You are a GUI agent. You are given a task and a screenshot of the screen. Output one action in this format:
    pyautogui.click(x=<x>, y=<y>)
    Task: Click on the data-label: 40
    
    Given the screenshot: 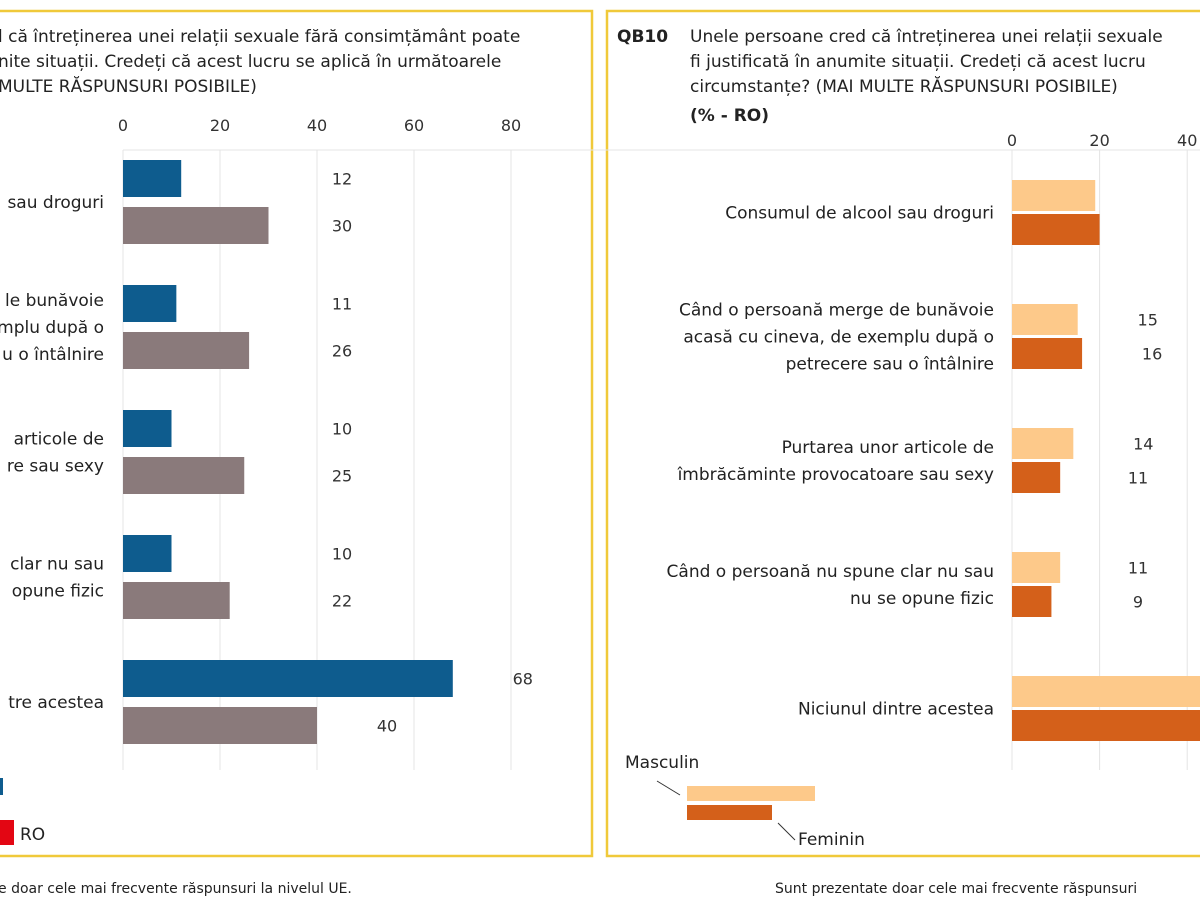 What is the action you would take?
    pyautogui.click(x=387, y=726)
    